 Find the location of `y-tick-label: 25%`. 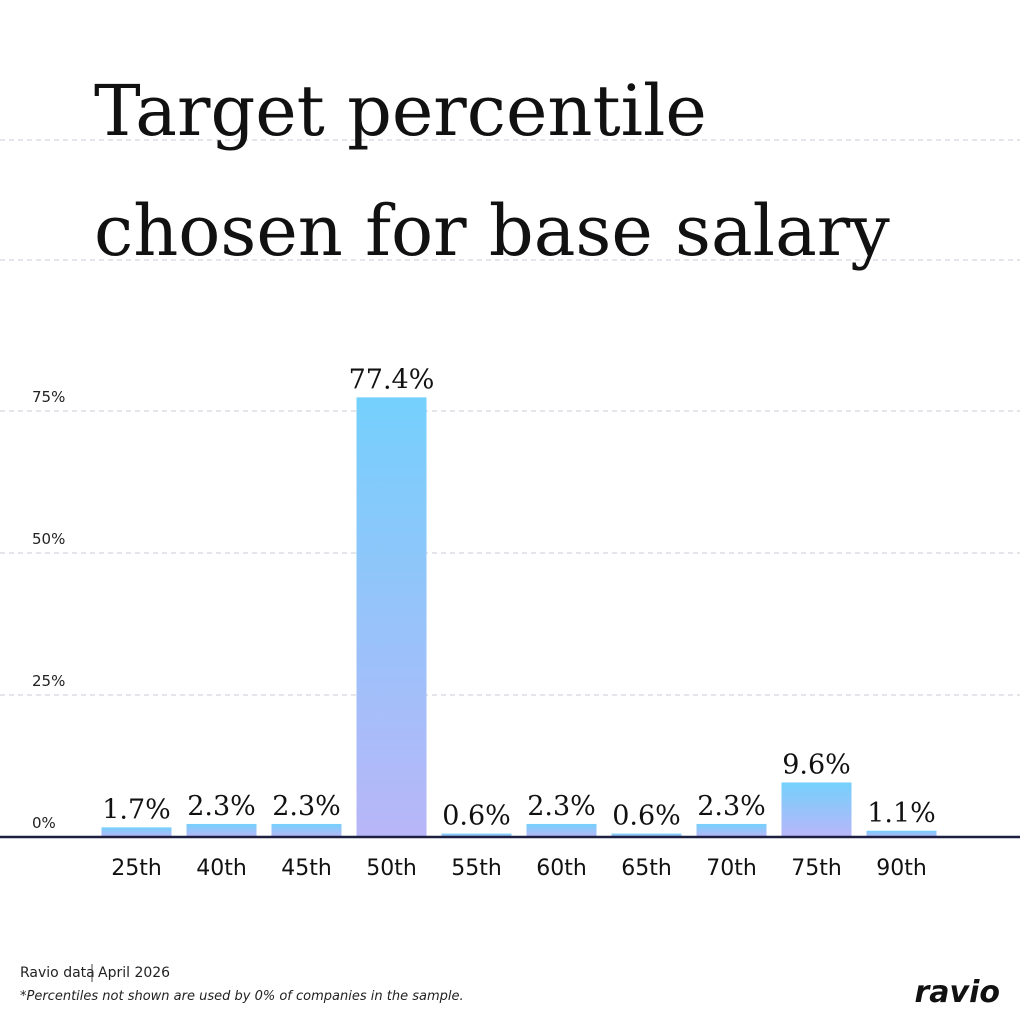

y-tick-label: 25% is located at coordinates (48, 681).